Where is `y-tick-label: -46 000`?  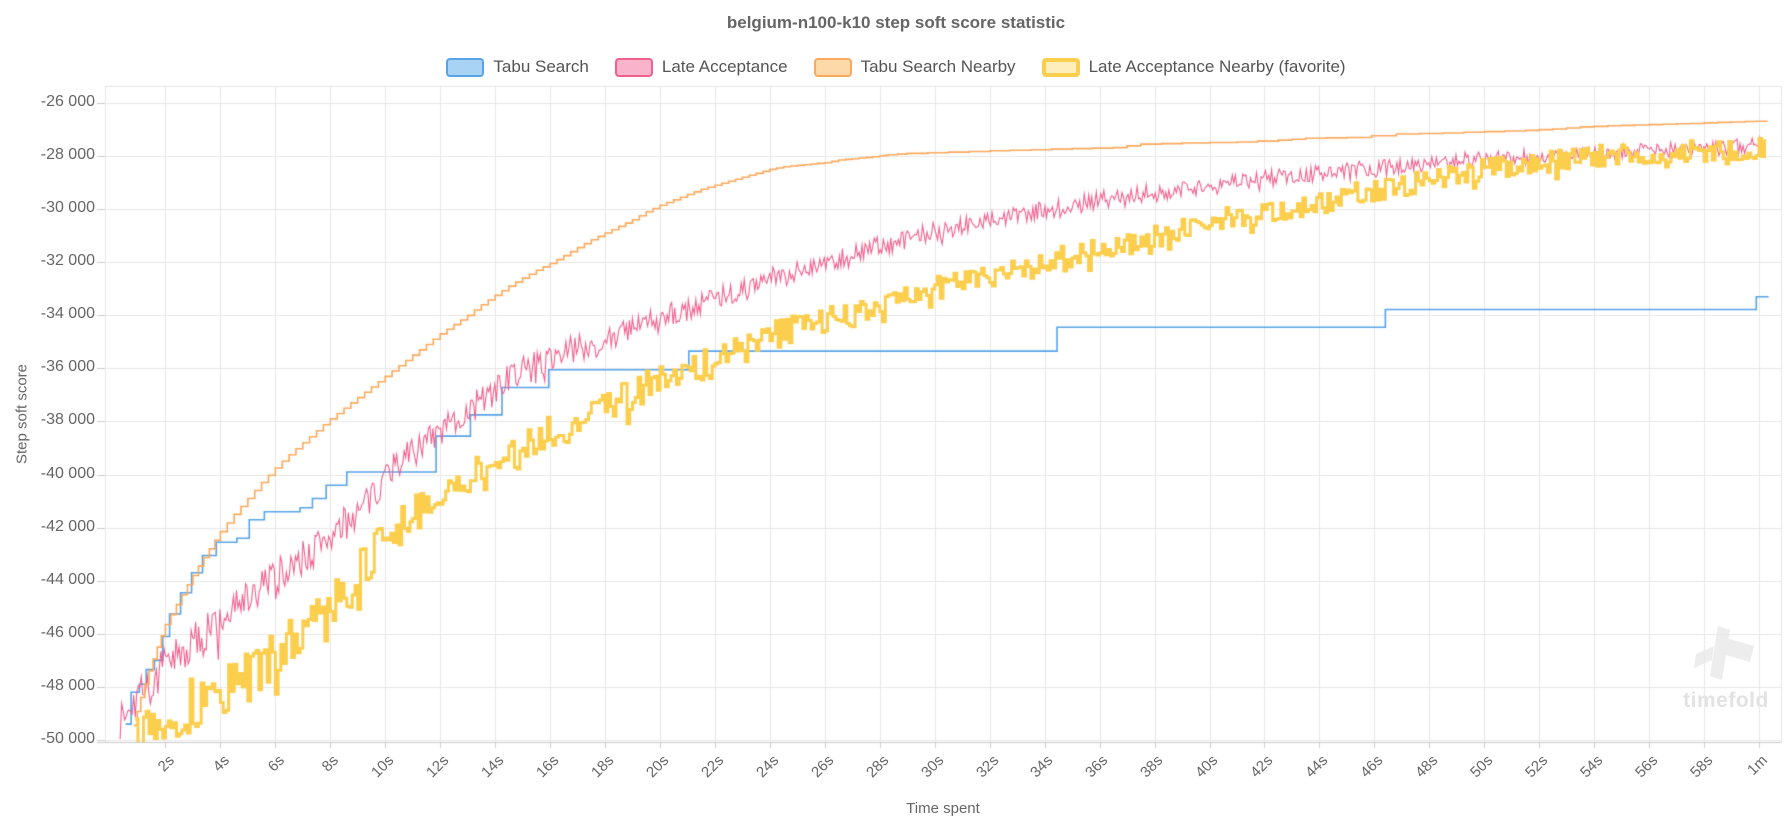 y-tick-label: -46 000 is located at coordinates (67, 632).